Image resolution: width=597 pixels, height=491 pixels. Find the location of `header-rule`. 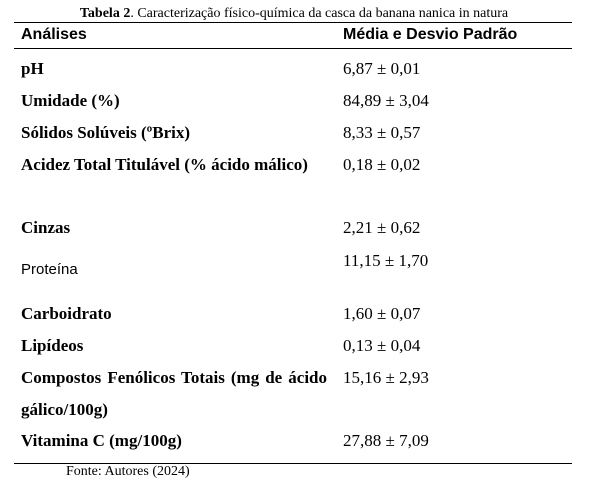

header-rule is located at coordinates (293, 48).